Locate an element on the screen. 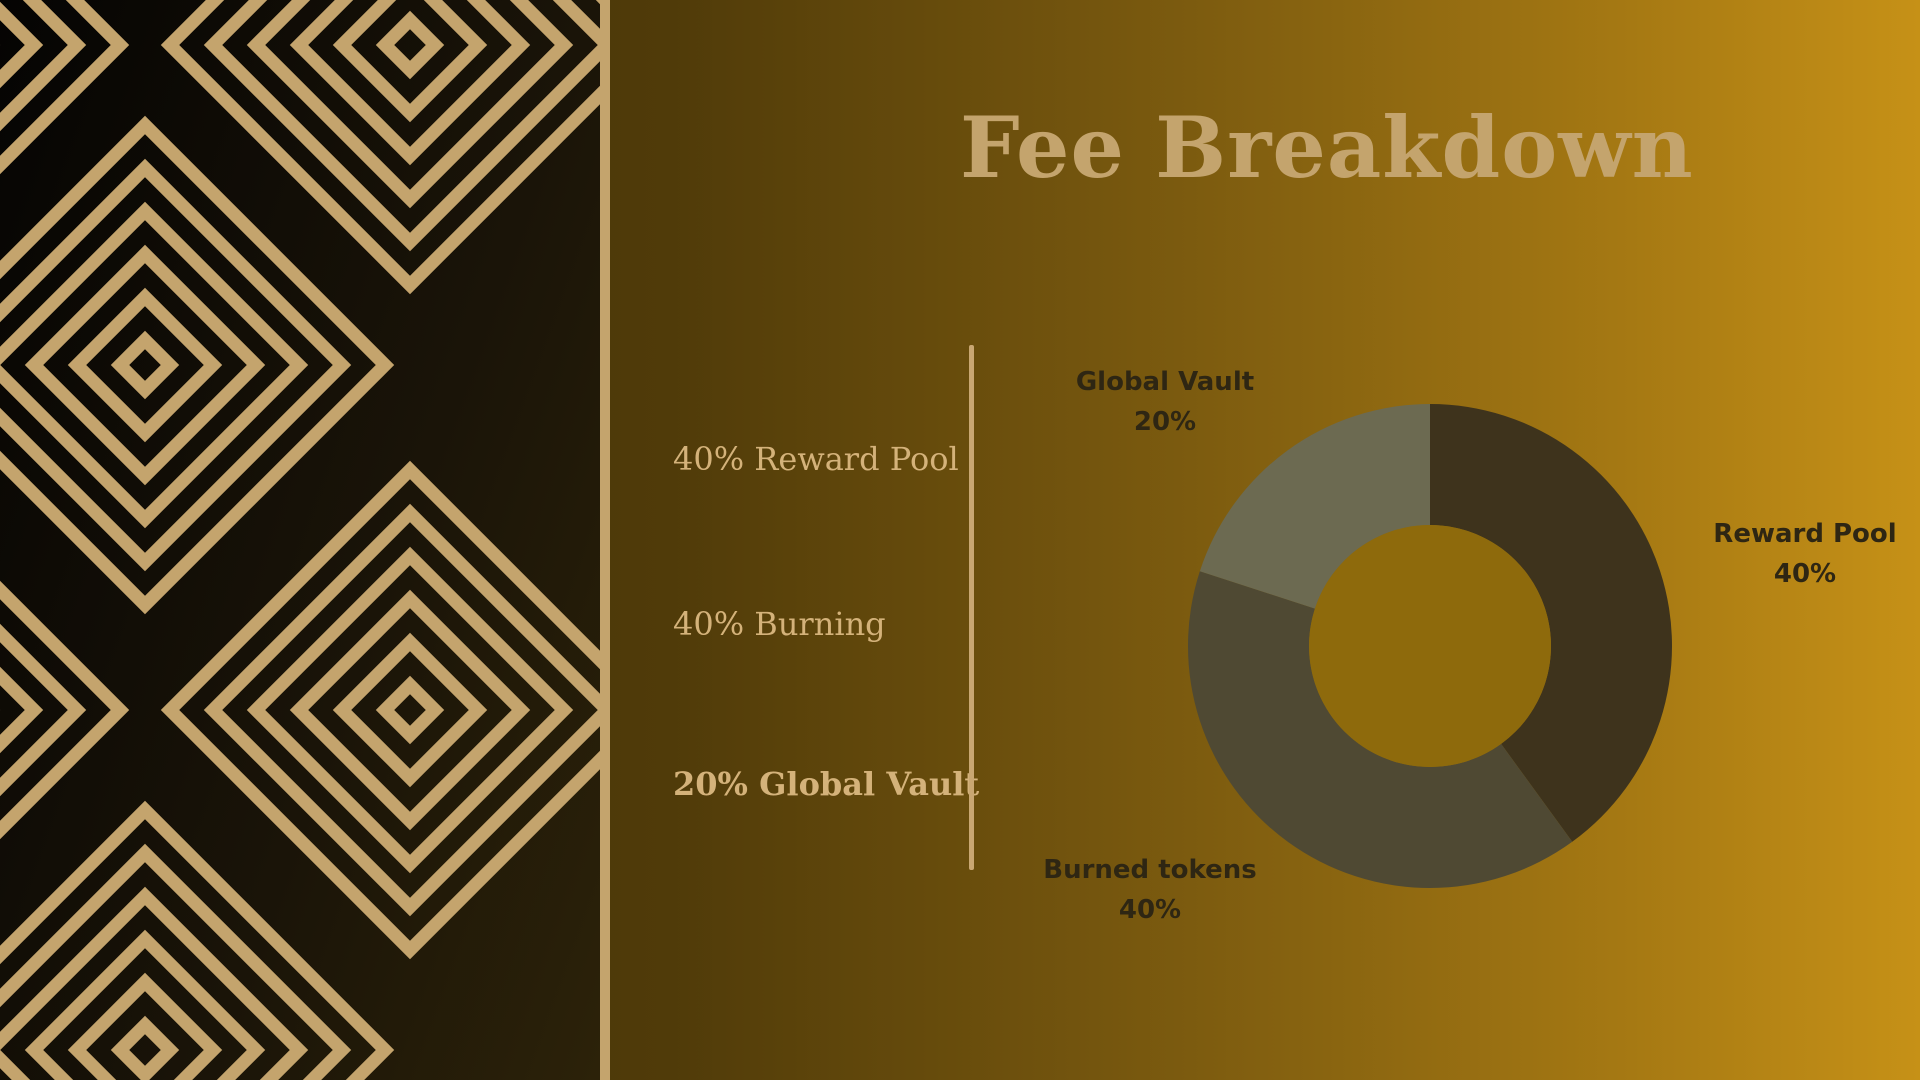 This screenshot has height=1080, width=1920. slice-label-reward-pool: Reward Pool 40% is located at coordinates (1805, 554).